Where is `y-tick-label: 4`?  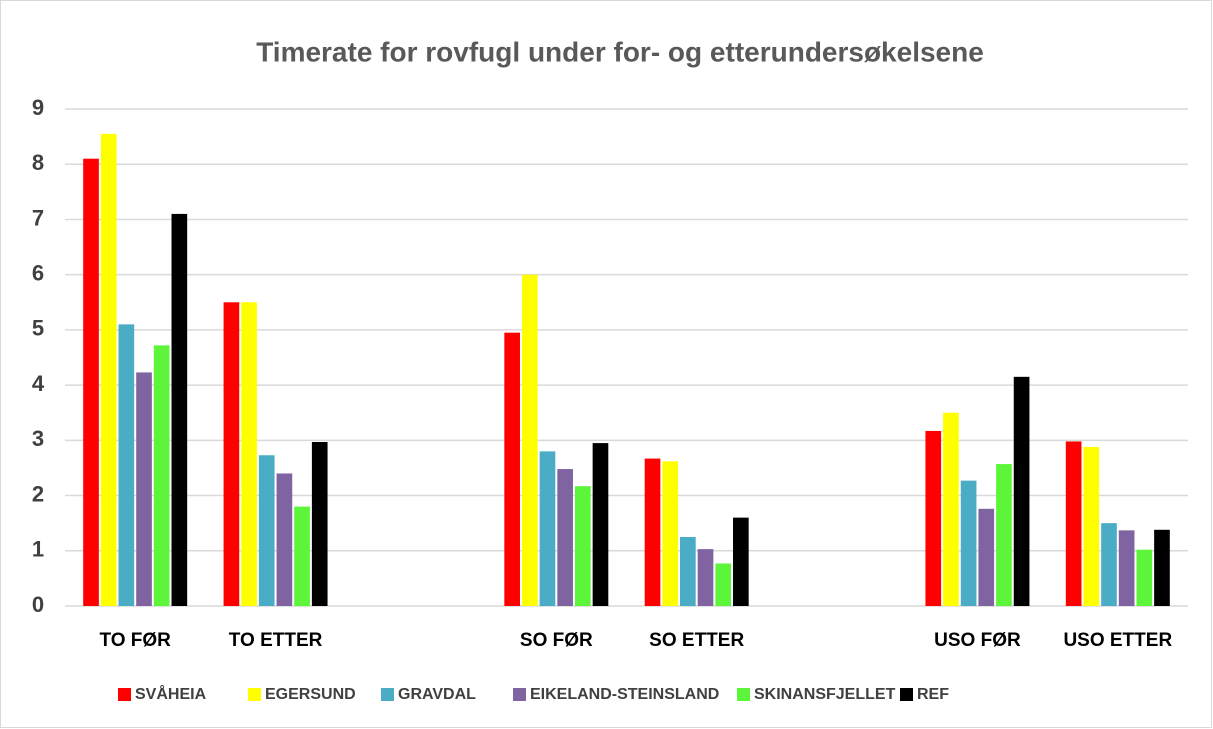
y-tick-label: 4 is located at coordinates (38, 383).